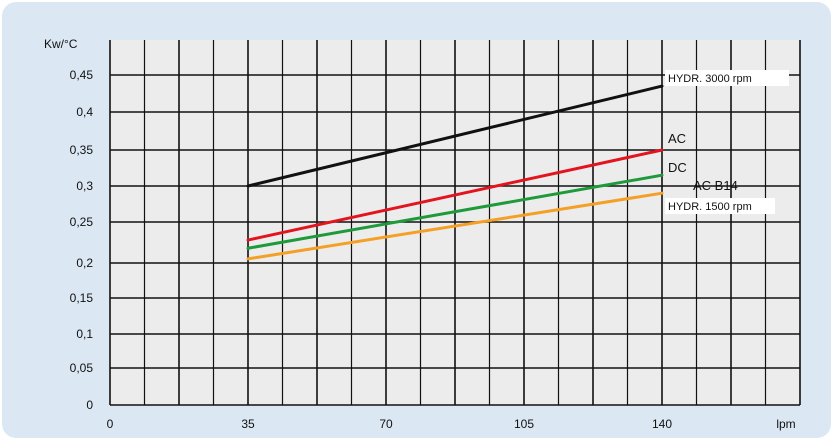 The width and height of the screenshot is (835, 442). Describe the element at coordinates (84, 334) in the screenshot. I see `y-tick-label: 0,1` at that location.